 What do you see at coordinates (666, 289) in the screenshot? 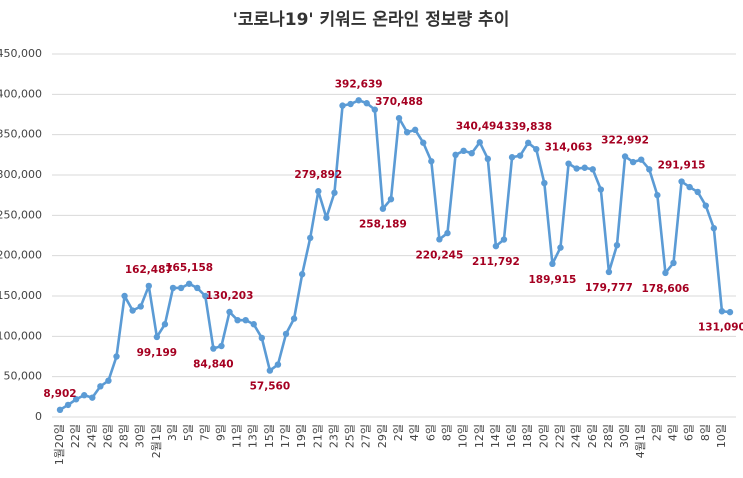
I see `data-label: 178,606` at bounding box center [666, 289].